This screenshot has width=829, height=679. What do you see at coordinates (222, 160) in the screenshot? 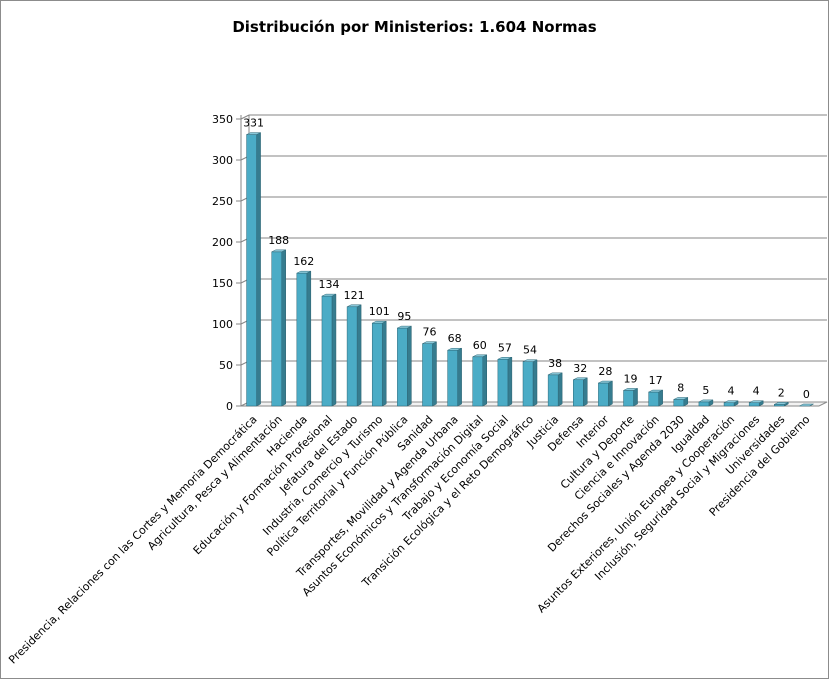
I see `y-tick-label: 300` at bounding box center [222, 160].